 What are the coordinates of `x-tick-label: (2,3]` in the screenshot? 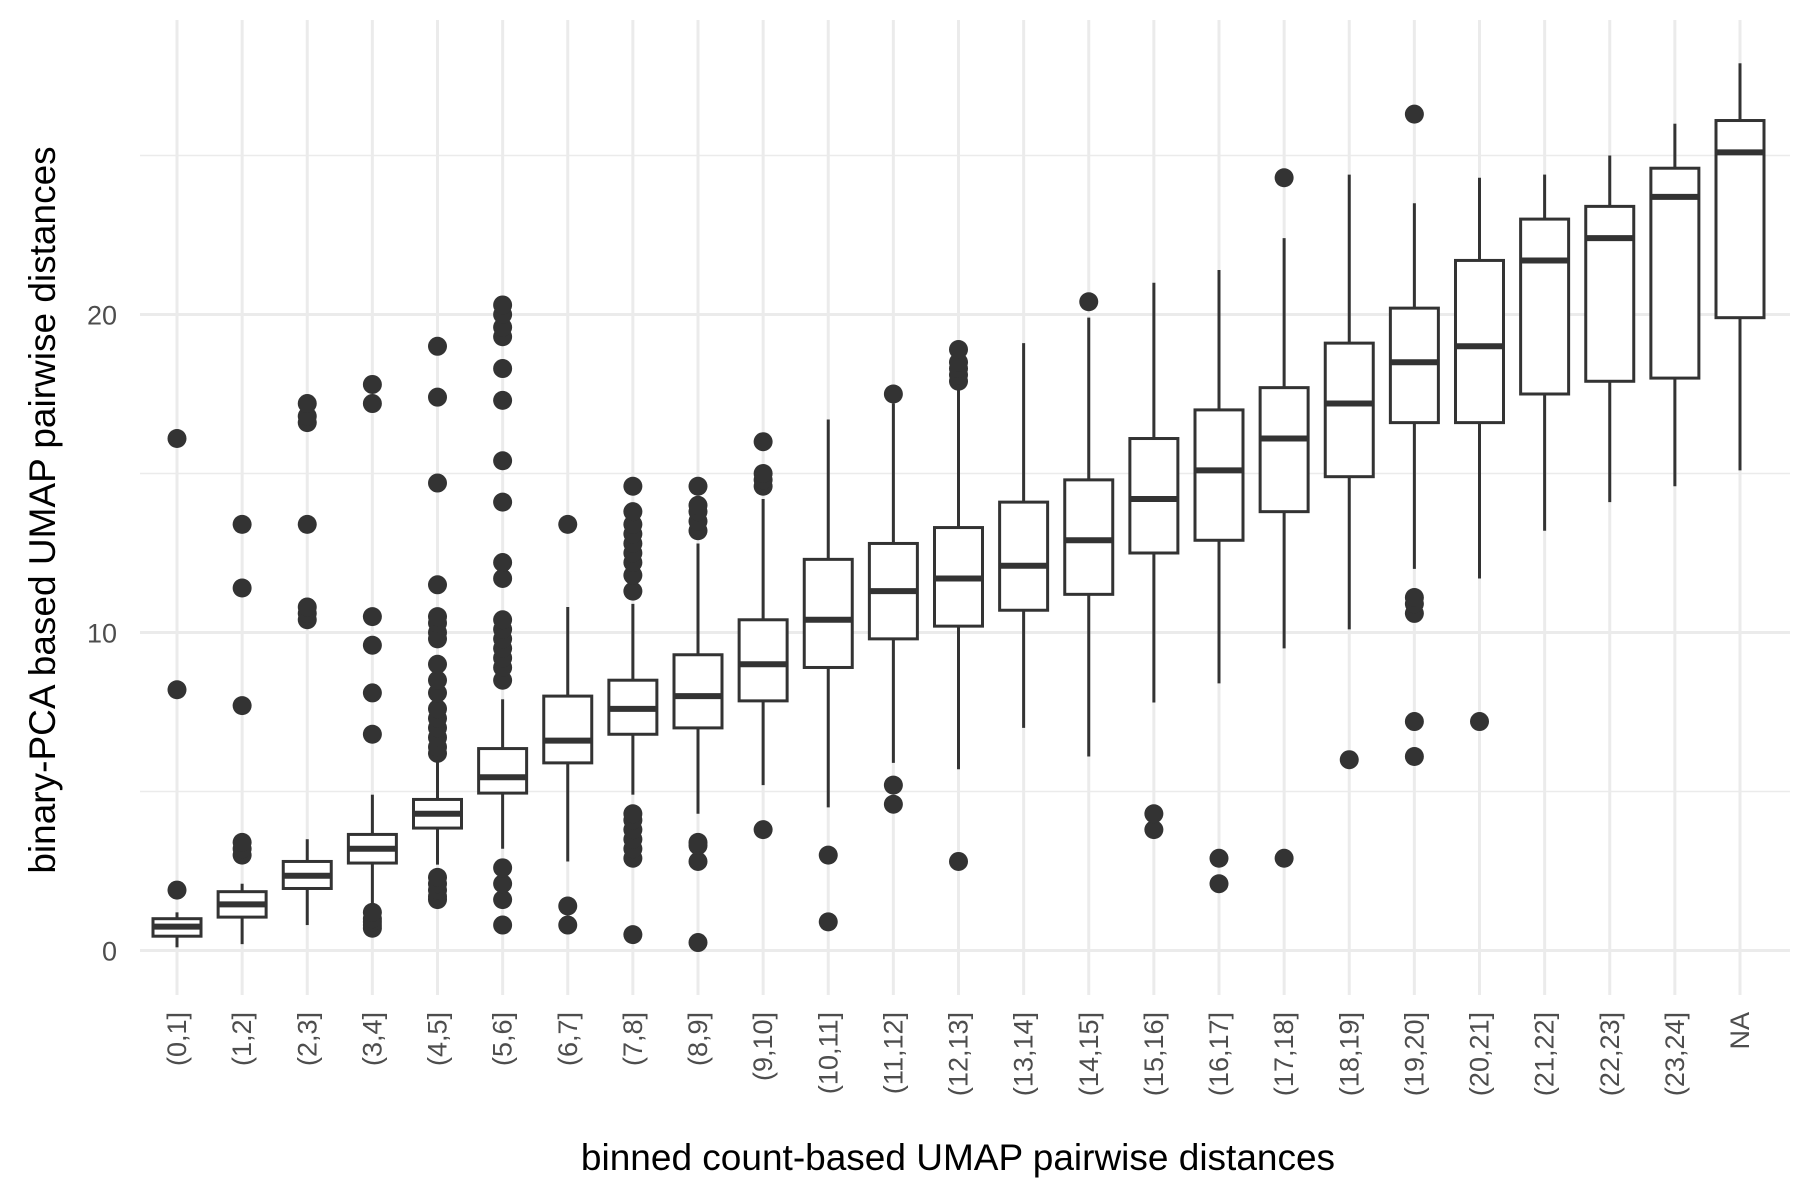 It's located at (307, 1039).